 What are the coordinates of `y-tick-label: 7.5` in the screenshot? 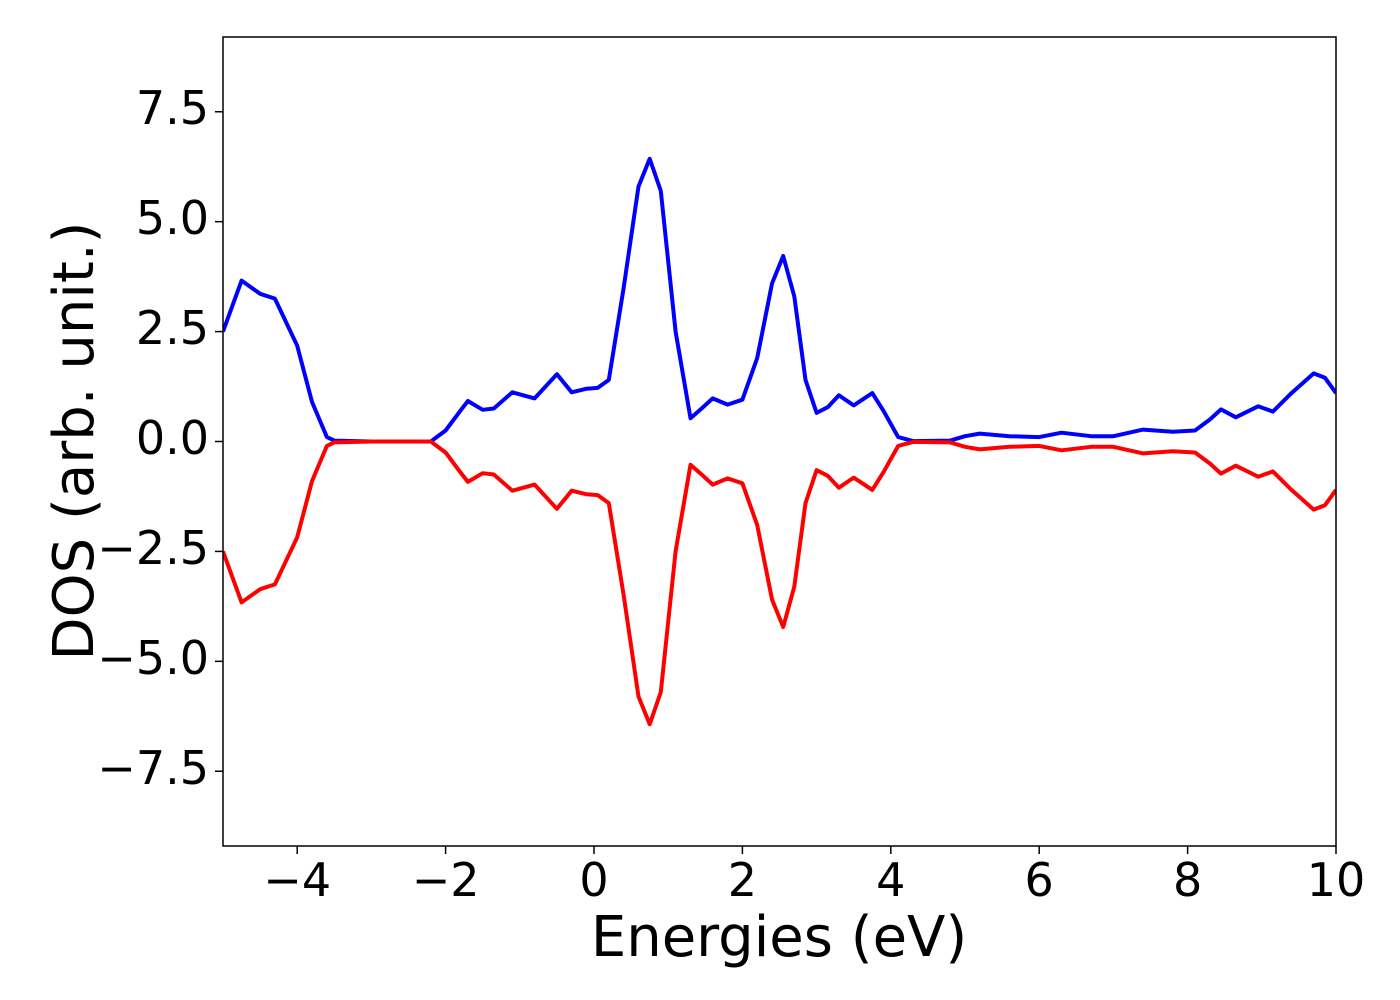 It's located at (172, 108).